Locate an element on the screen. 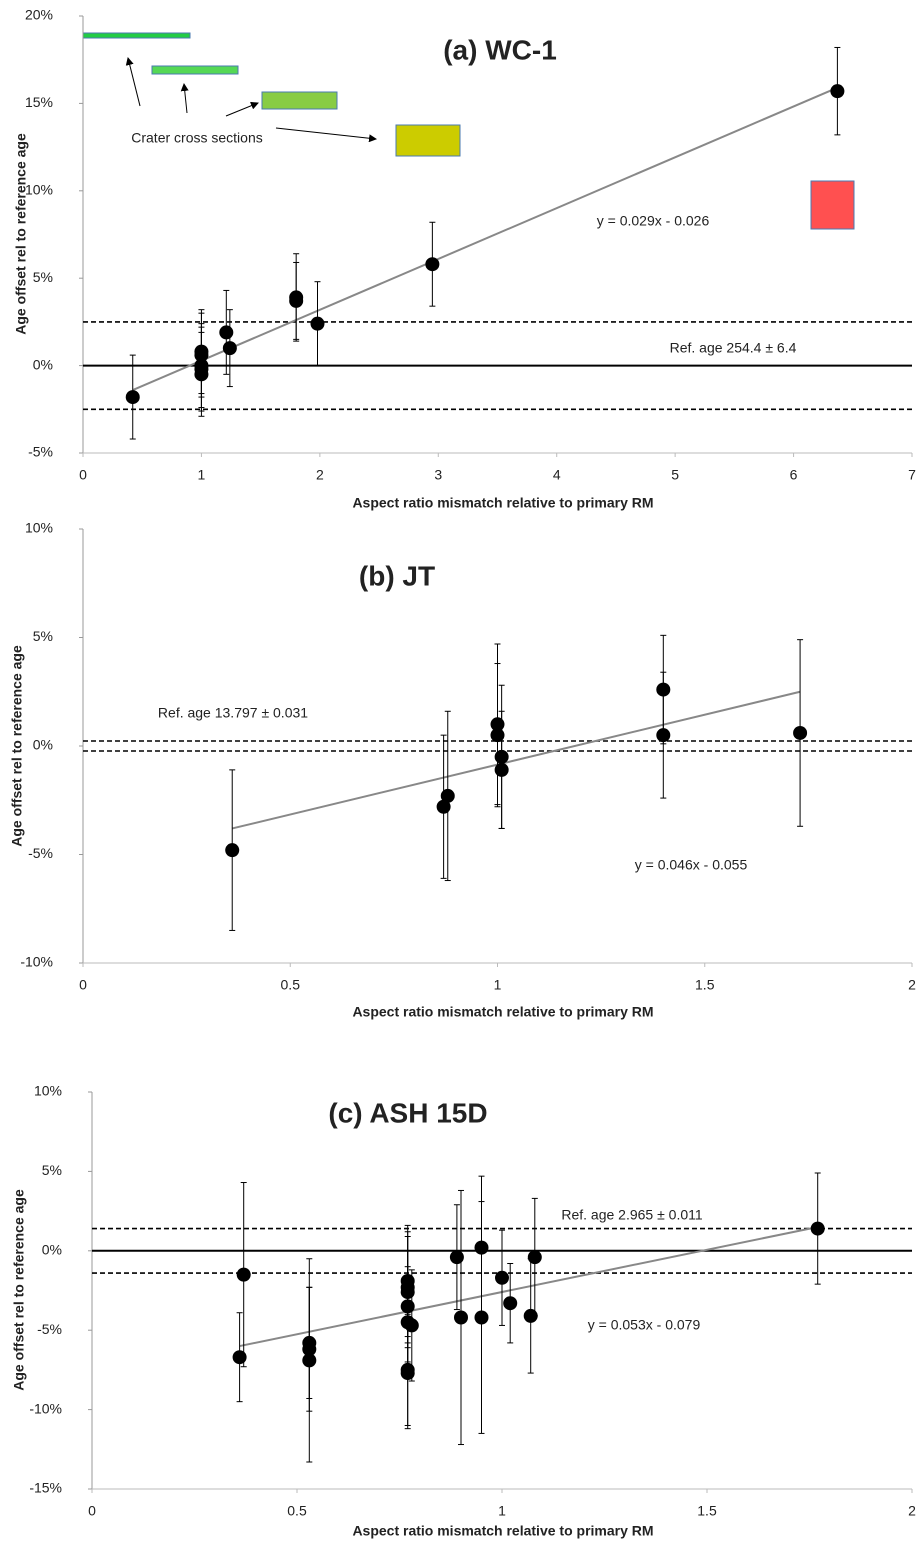 This screenshot has height=1542, width=919. crater-sketches is located at coordinates (468, 131).